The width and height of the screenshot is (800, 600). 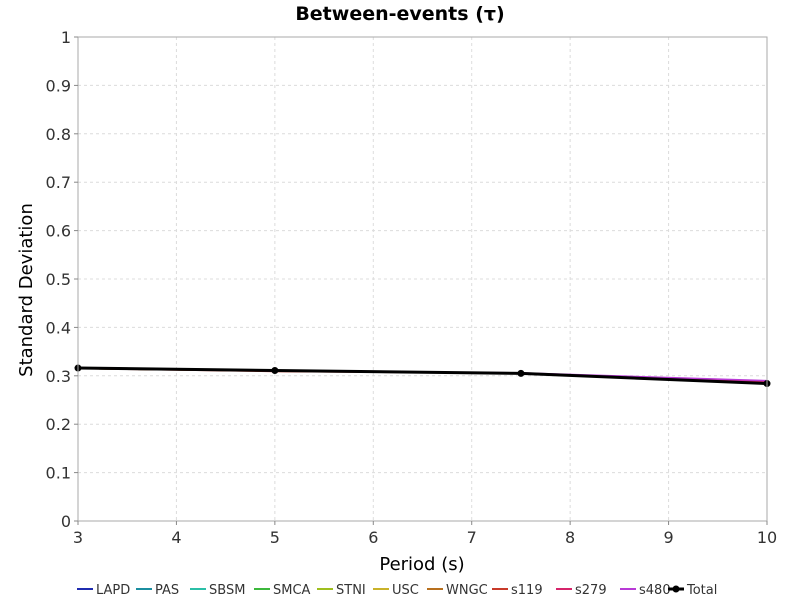 I want to click on x-tick-label: 3, so click(x=78, y=537).